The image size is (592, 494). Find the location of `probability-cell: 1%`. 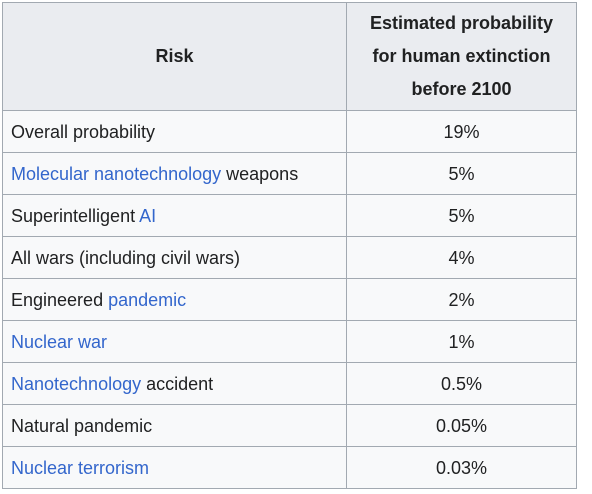

probability-cell: 1% is located at coordinates (461, 341).